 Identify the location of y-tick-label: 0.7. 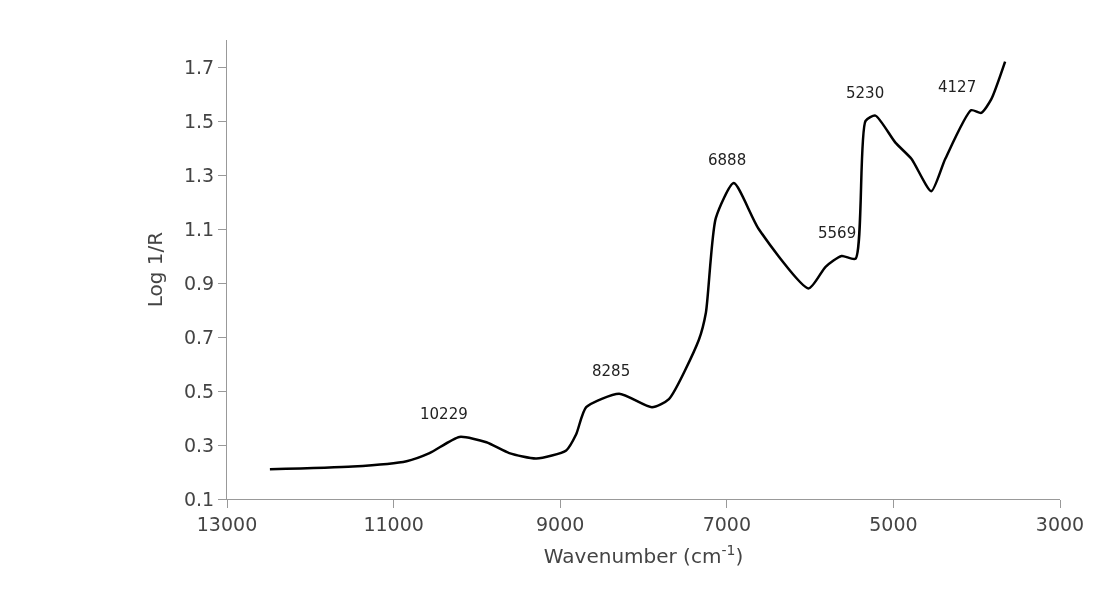
(199, 336).